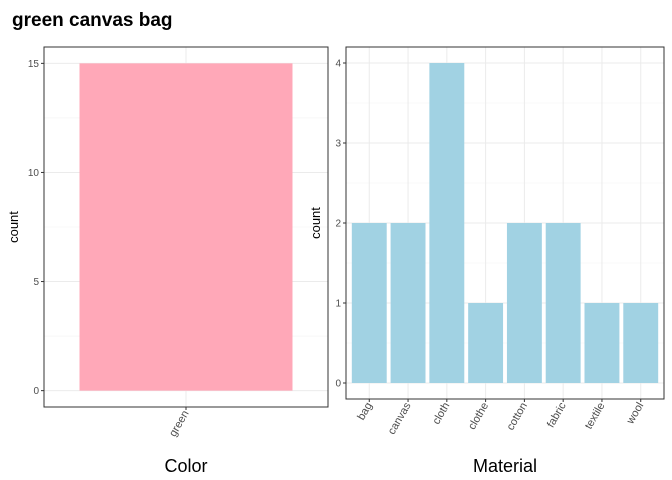  I want to click on material-x-axis-title: Material, so click(505, 466).